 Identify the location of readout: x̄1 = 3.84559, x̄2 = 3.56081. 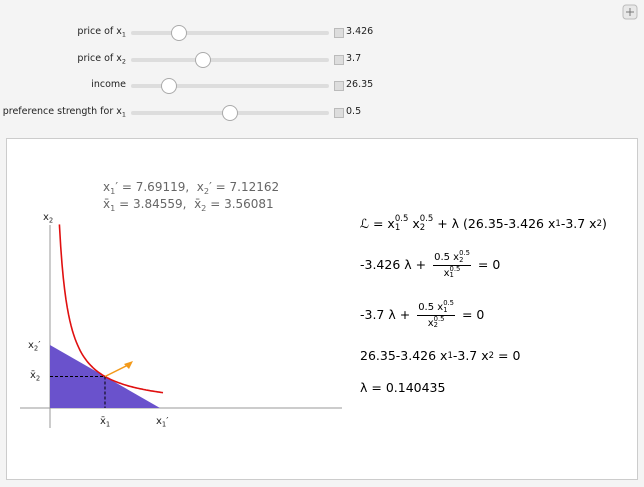
(188, 205).